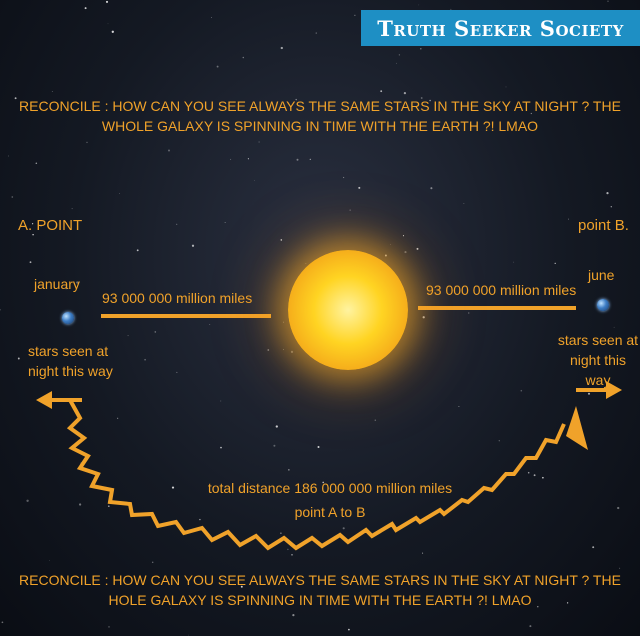  What do you see at coordinates (70, 361) in the screenshot?
I see `stars-seen-left: stars seen at night this way` at bounding box center [70, 361].